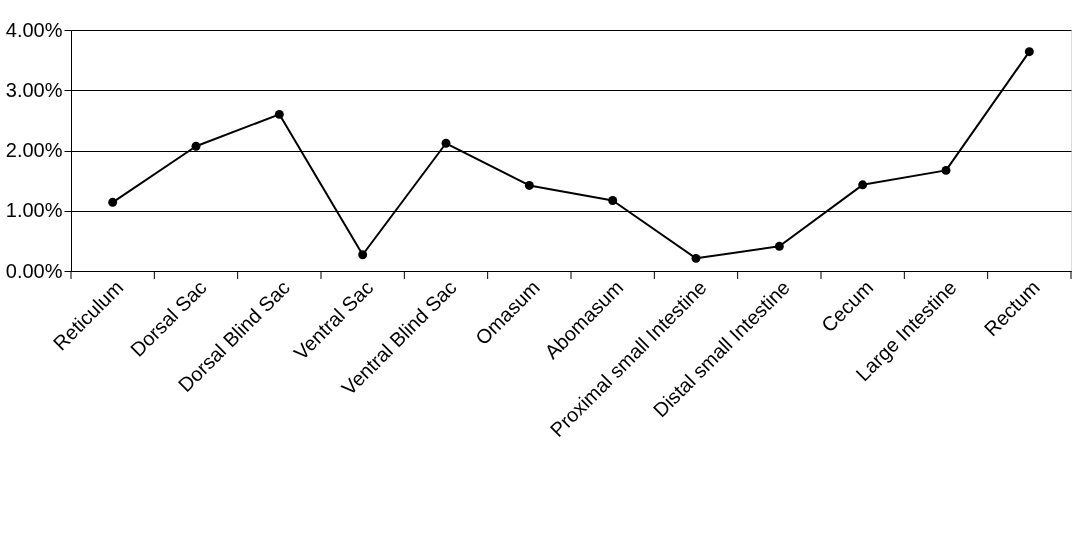 This screenshot has height=539, width=1086. What do you see at coordinates (34, 150) in the screenshot?
I see `y-tick-label: 2.00%` at bounding box center [34, 150].